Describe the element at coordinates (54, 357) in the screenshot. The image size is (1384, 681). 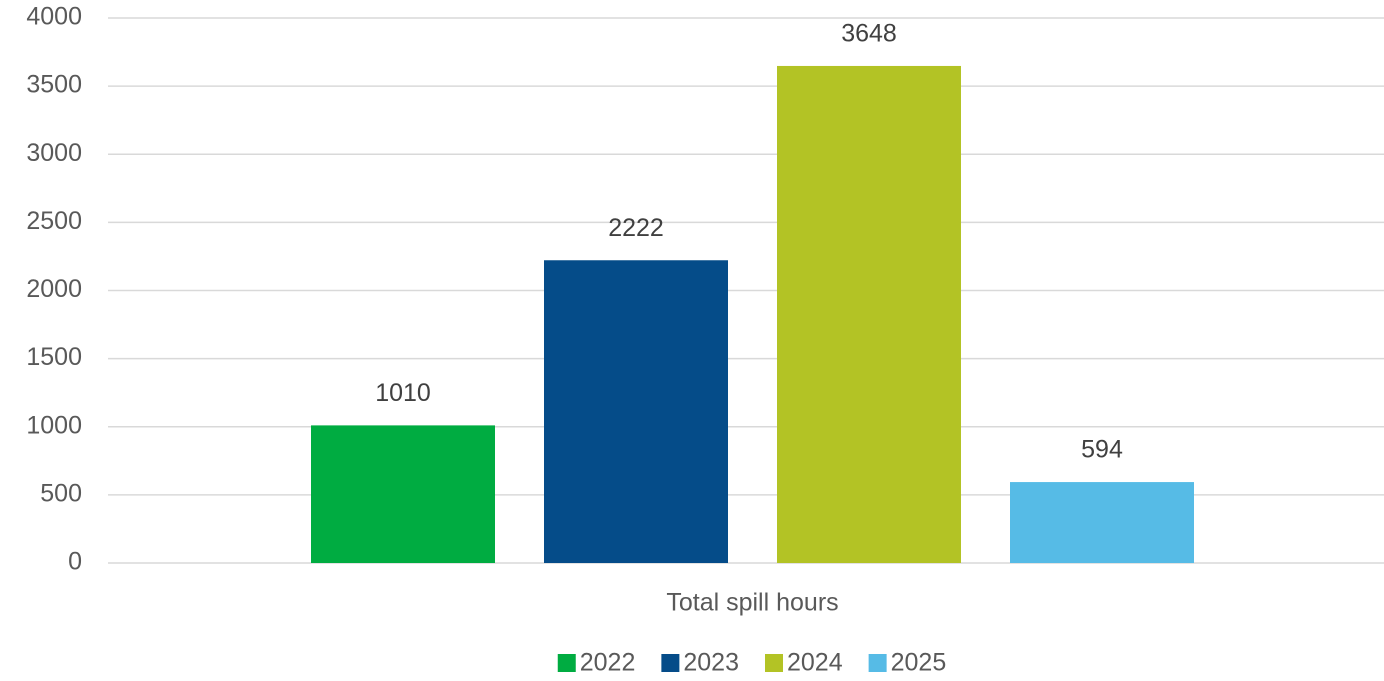
I see `y-tick-label: 1500` at that location.